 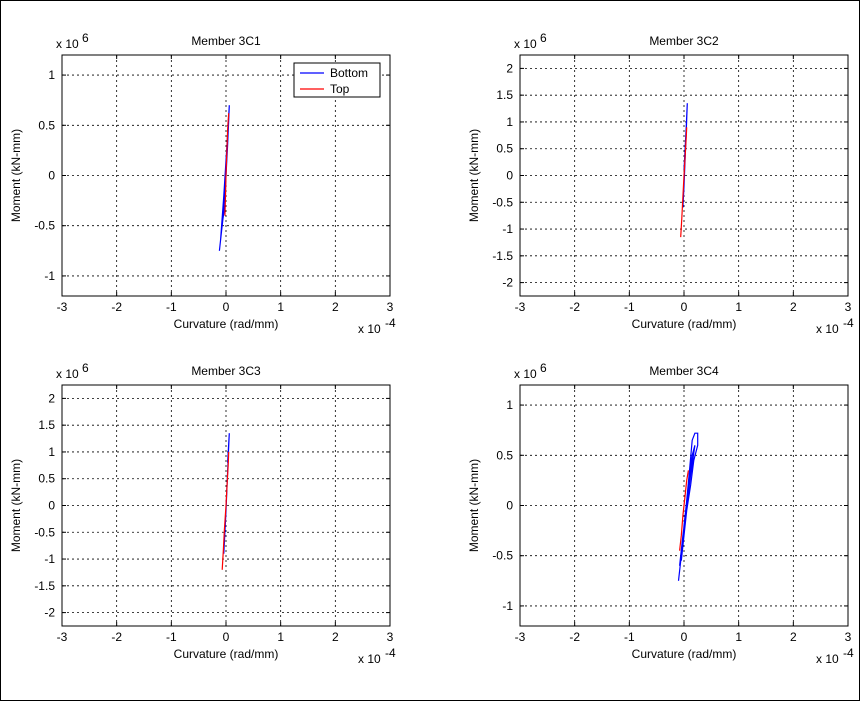 I want to click on chart-title: Member 3C4, so click(x=684, y=371).